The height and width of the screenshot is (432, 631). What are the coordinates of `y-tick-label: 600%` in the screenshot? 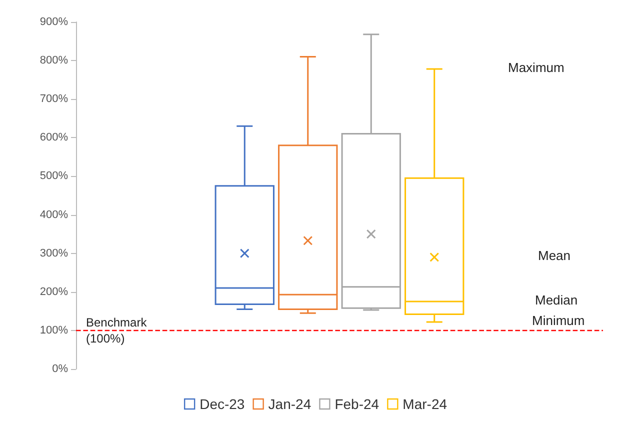 It's located at (54, 138).